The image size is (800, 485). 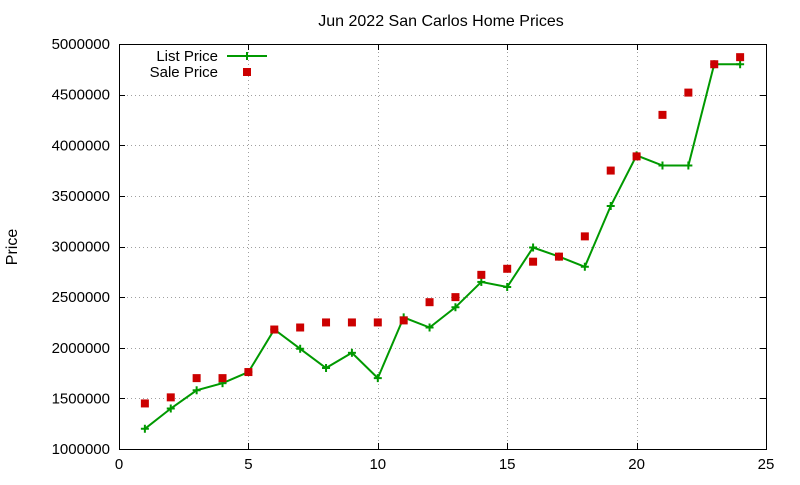 What do you see at coordinates (81, 145) in the screenshot?
I see `y-tick-label: 4000000` at bounding box center [81, 145].